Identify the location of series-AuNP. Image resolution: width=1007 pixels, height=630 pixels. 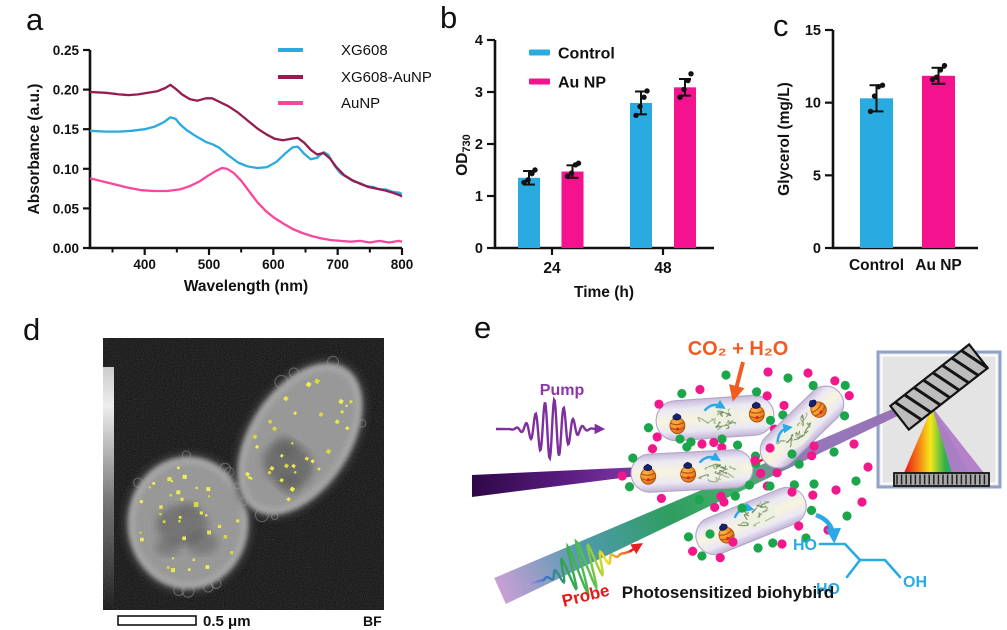
(246, 205).